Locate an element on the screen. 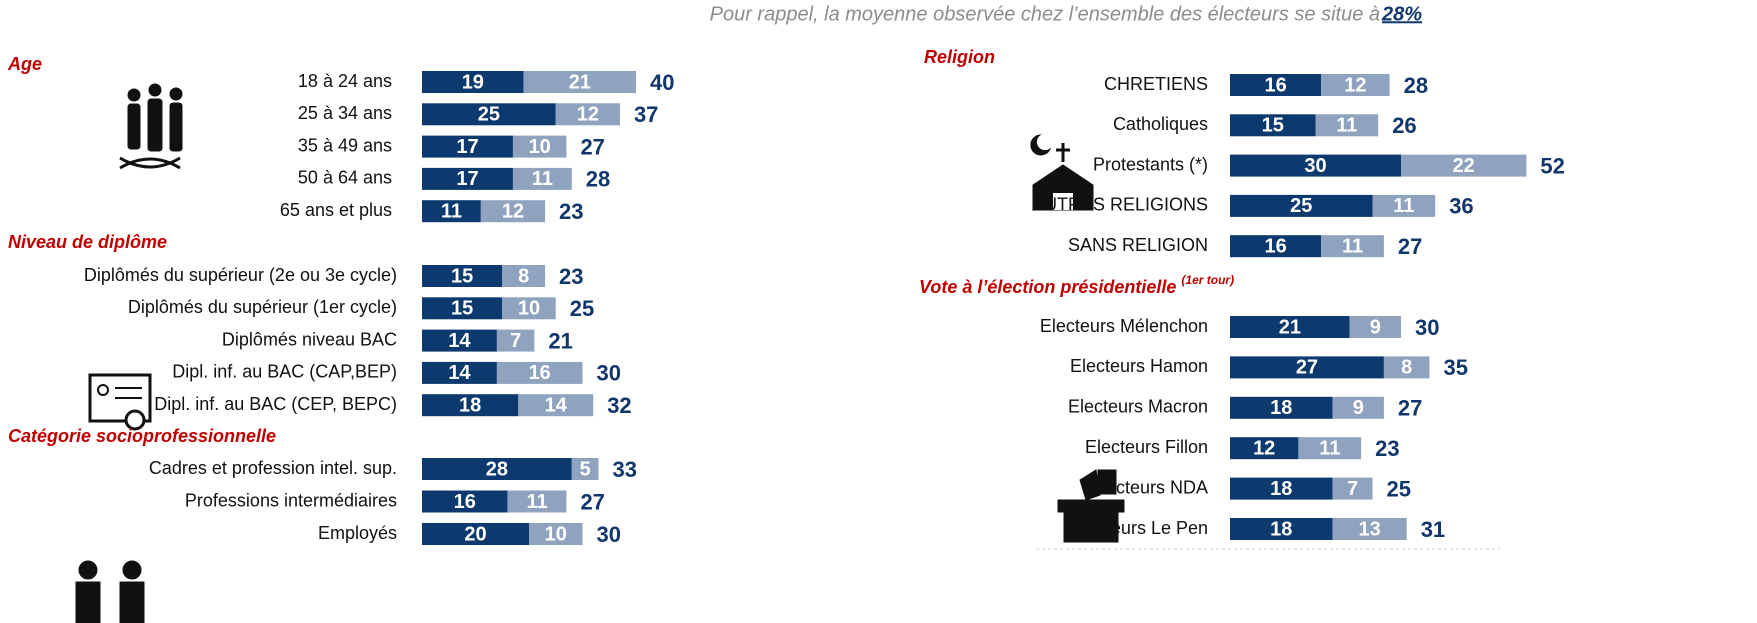 The height and width of the screenshot is (623, 1757). category-label: Electeurs NDA is located at coordinates (1149, 487).